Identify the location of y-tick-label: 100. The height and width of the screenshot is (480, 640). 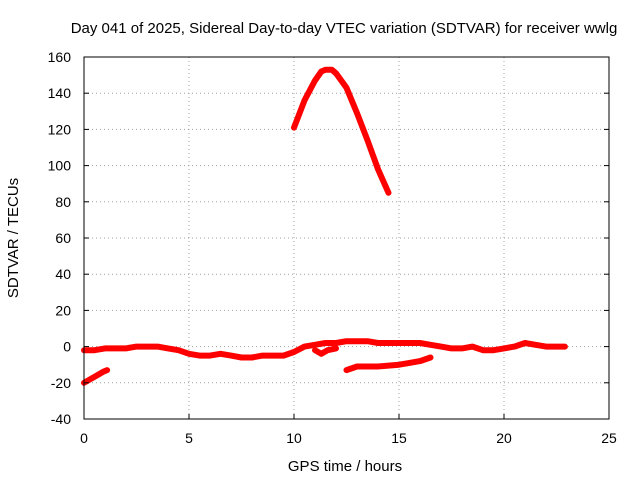
(60, 166).